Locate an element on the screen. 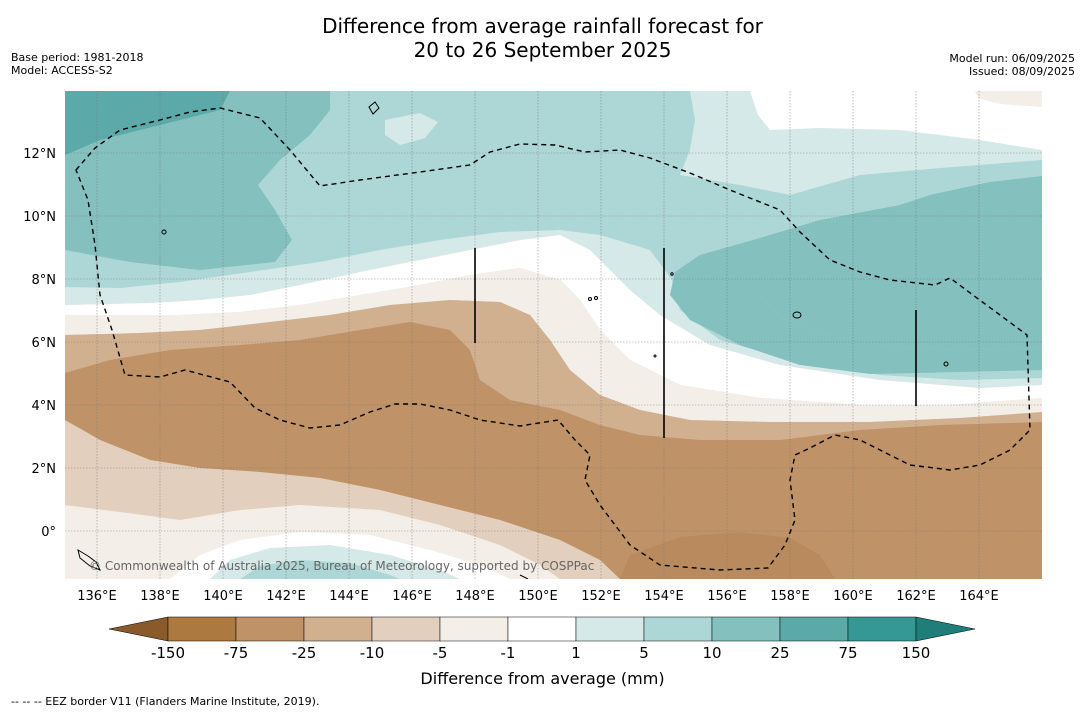  title-line-2: 20 to 26 September 2025 is located at coordinates (542, 50).